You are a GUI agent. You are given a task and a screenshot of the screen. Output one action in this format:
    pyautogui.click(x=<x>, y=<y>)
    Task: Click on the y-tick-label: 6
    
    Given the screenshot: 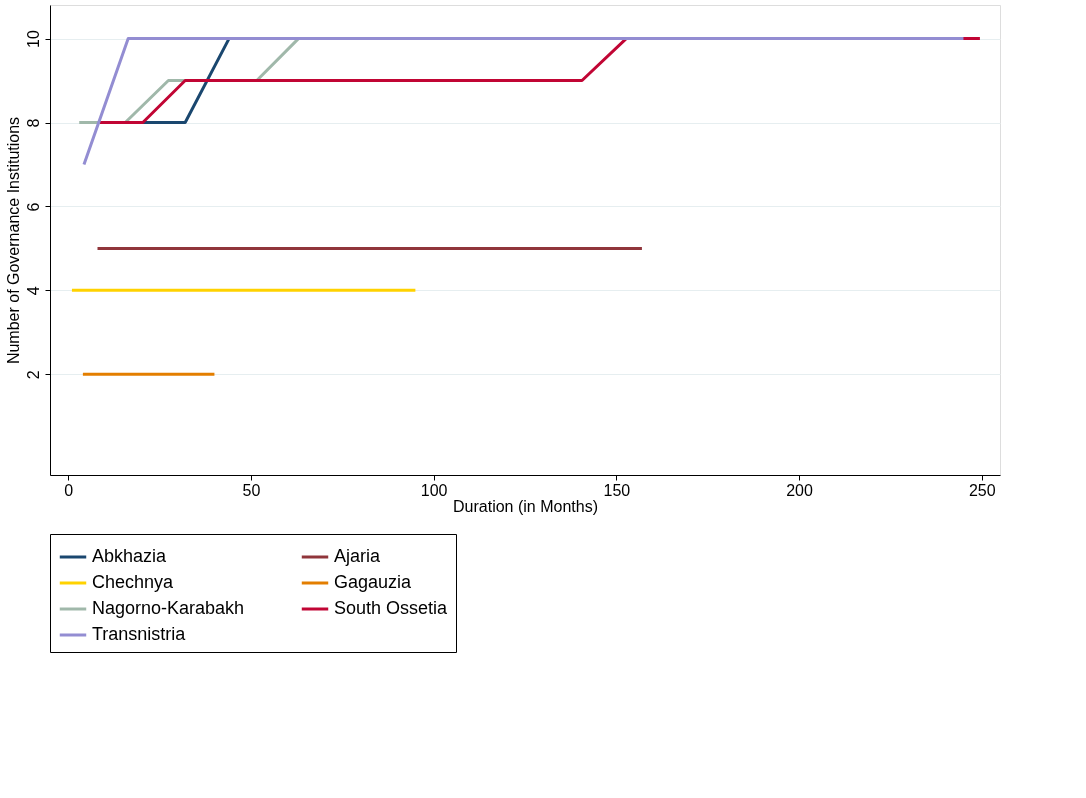 What is the action you would take?
    pyautogui.click(x=33, y=207)
    